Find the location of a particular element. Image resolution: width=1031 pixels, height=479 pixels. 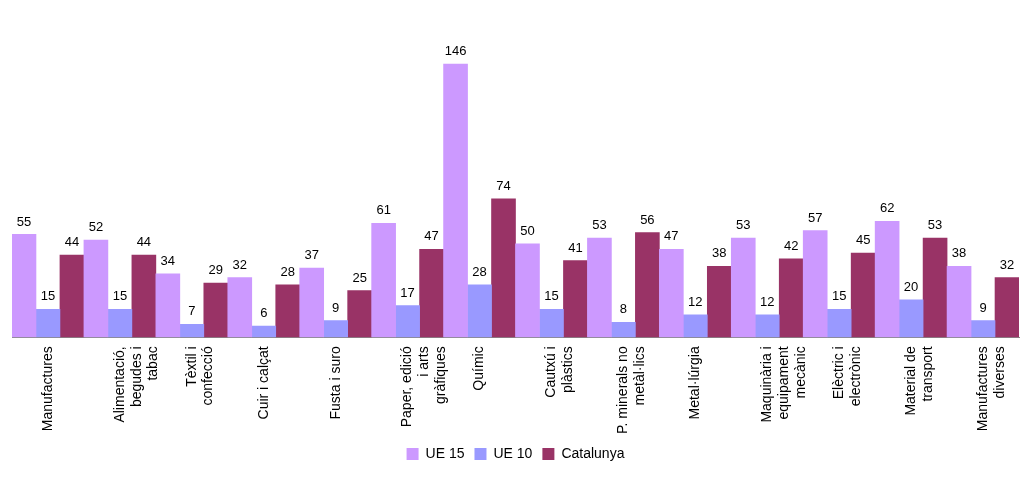

data-label: 6 is located at coordinates (264, 313).